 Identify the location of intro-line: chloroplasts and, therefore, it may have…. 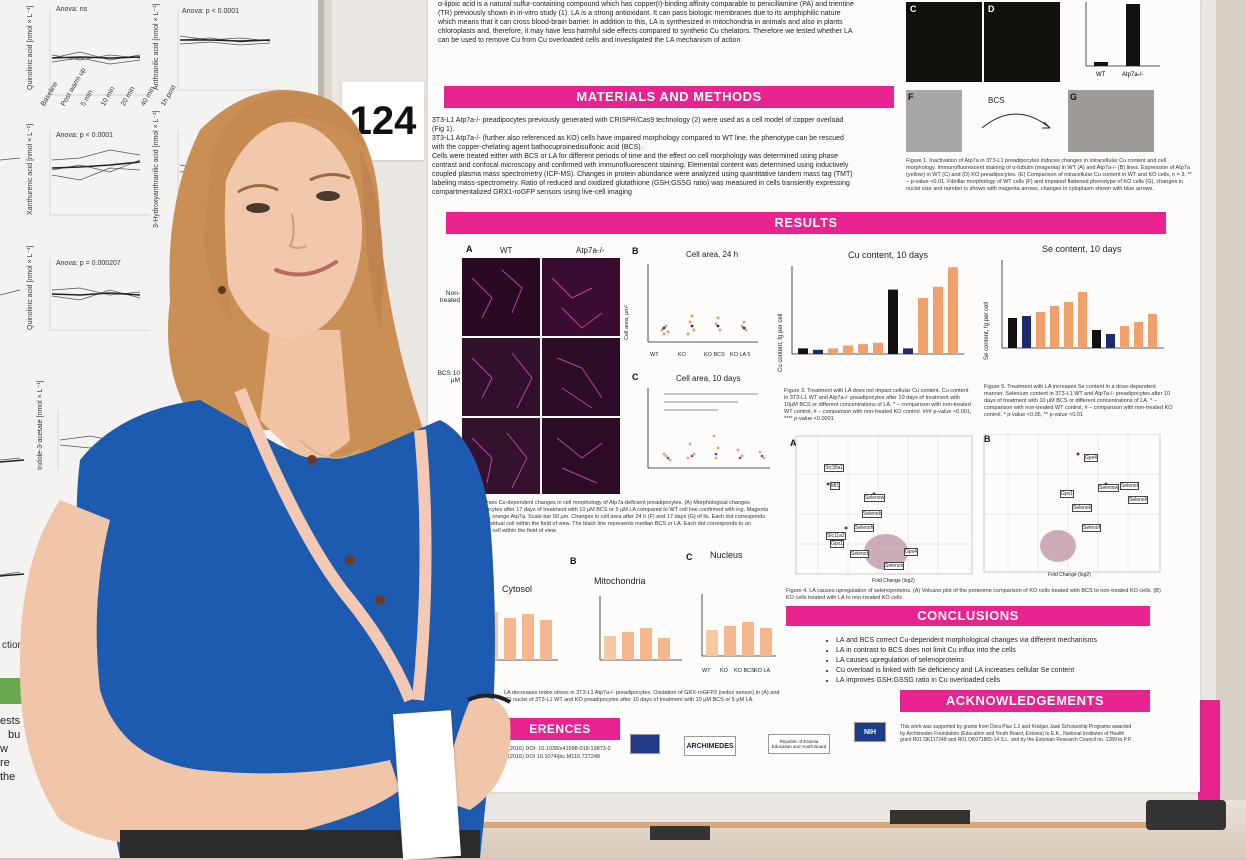
(645, 31).